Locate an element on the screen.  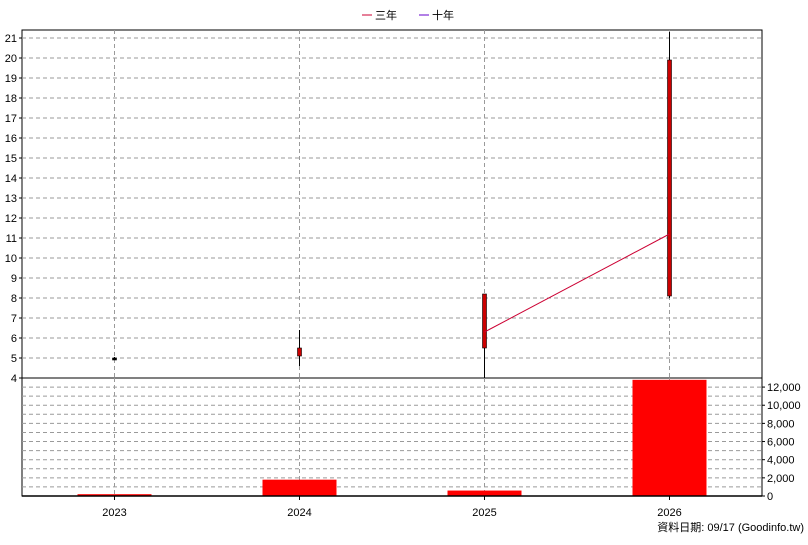
x-tick-label: 2024 is located at coordinates (299, 513).